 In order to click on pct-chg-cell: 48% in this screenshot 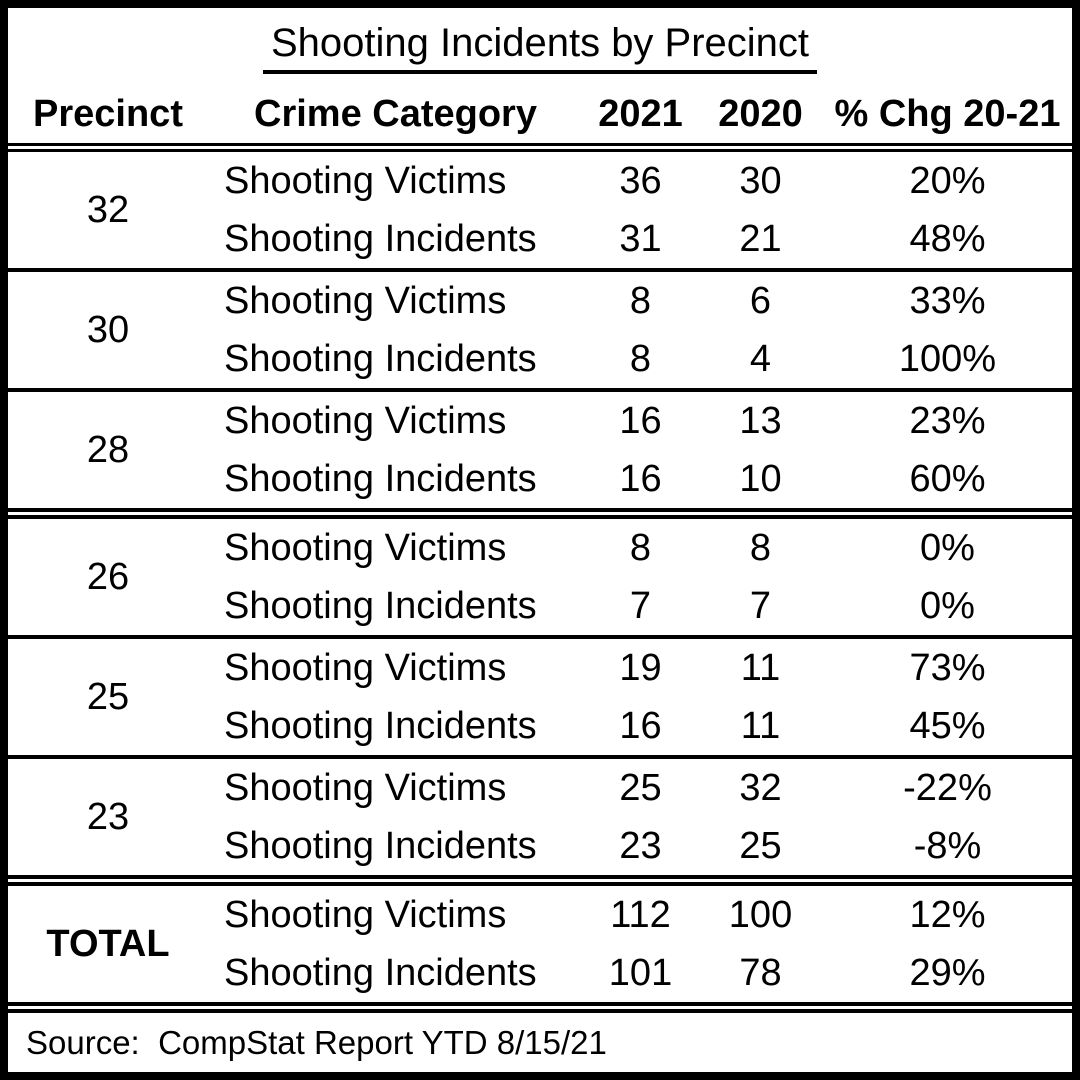, I will do `click(947, 238)`.